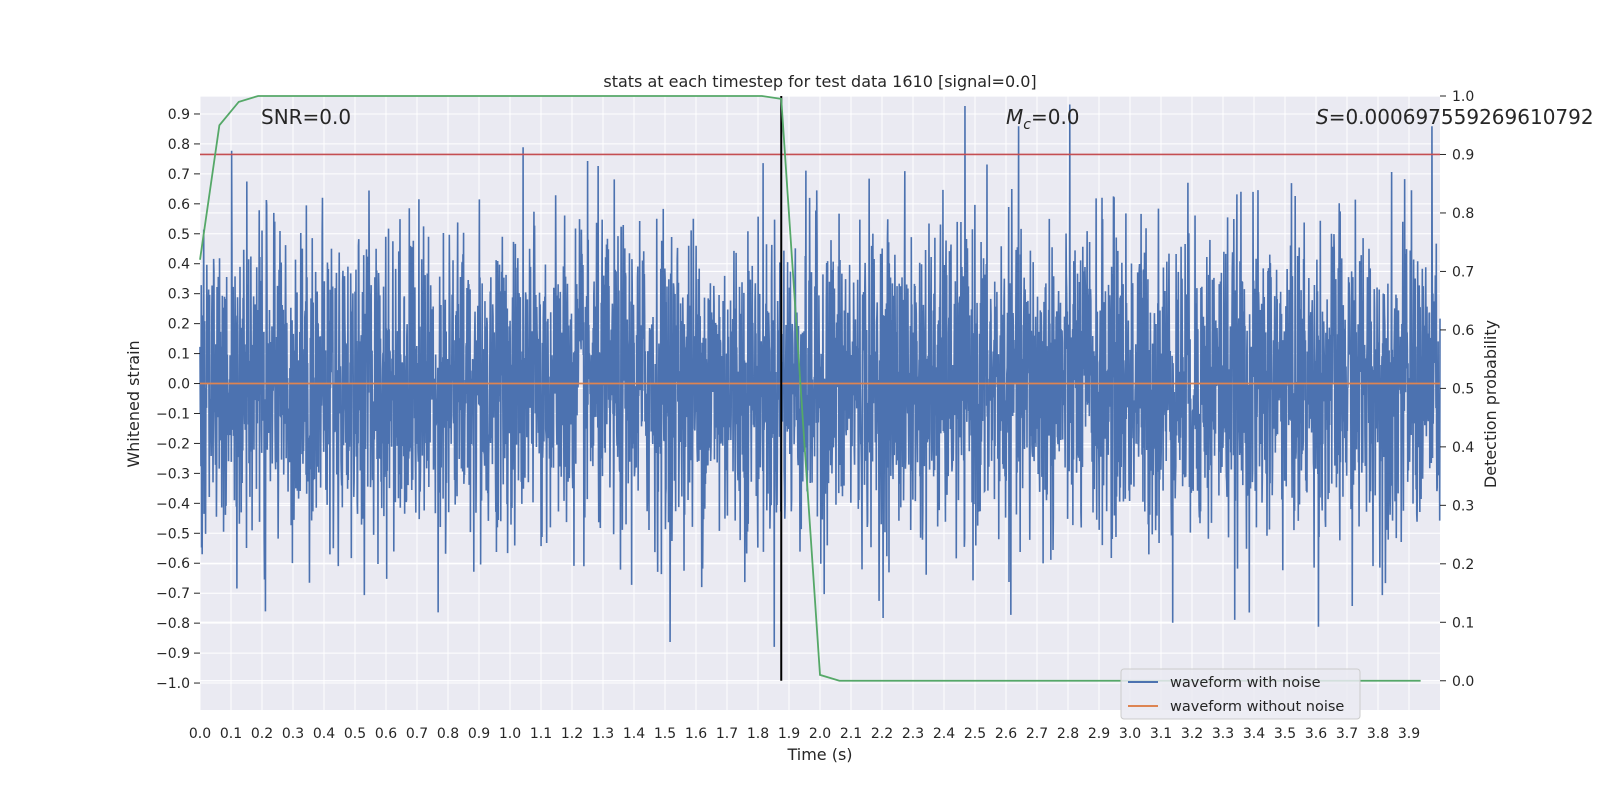 This screenshot has height=800, width=1600. I want to click on x-tick-label: 2.5, so click(975, 734).